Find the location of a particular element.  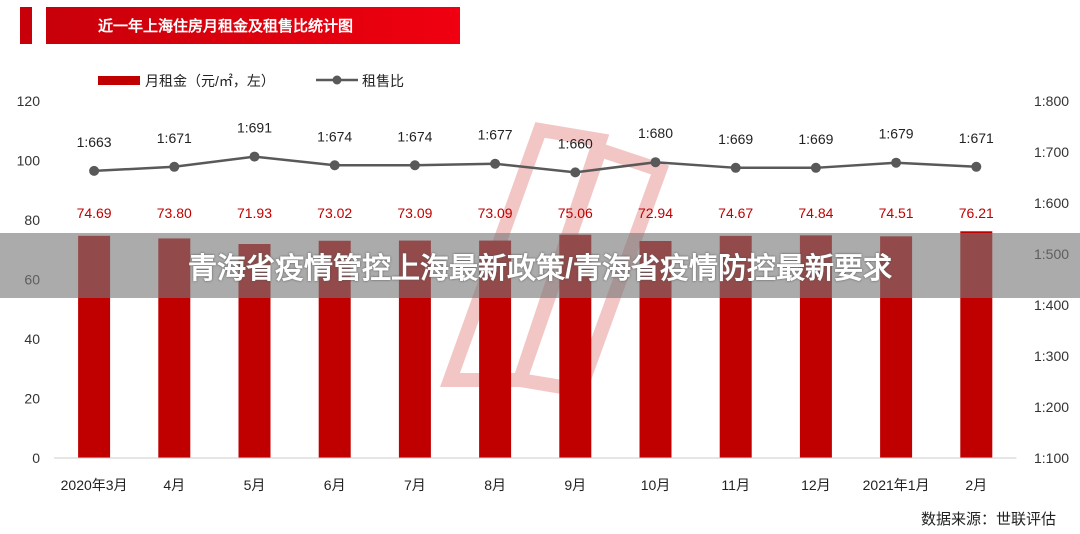

x-axis-tick: 11月 is located at coordinates (735, 485).